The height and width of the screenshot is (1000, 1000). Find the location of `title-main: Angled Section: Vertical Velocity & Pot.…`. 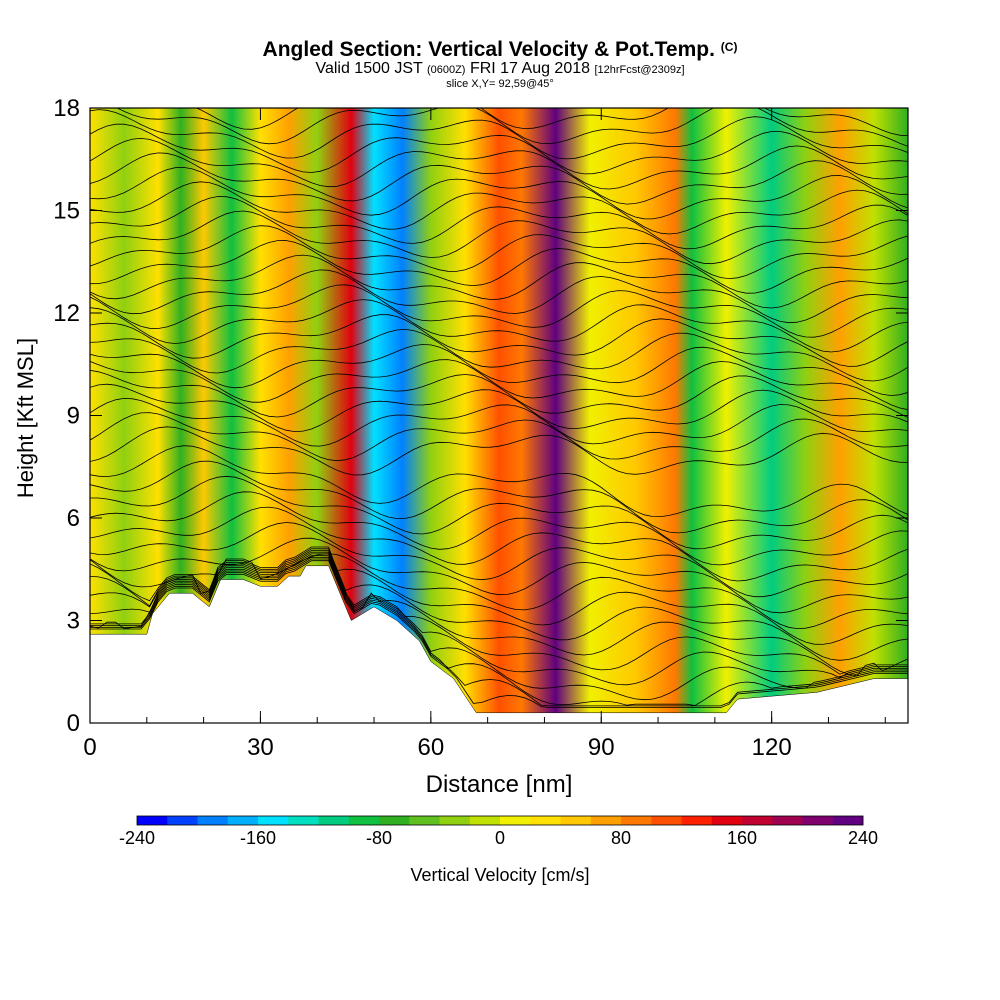

title-main: Angled Section: Vertical Velocity & Pot.… is located at coordinates (488, 49).